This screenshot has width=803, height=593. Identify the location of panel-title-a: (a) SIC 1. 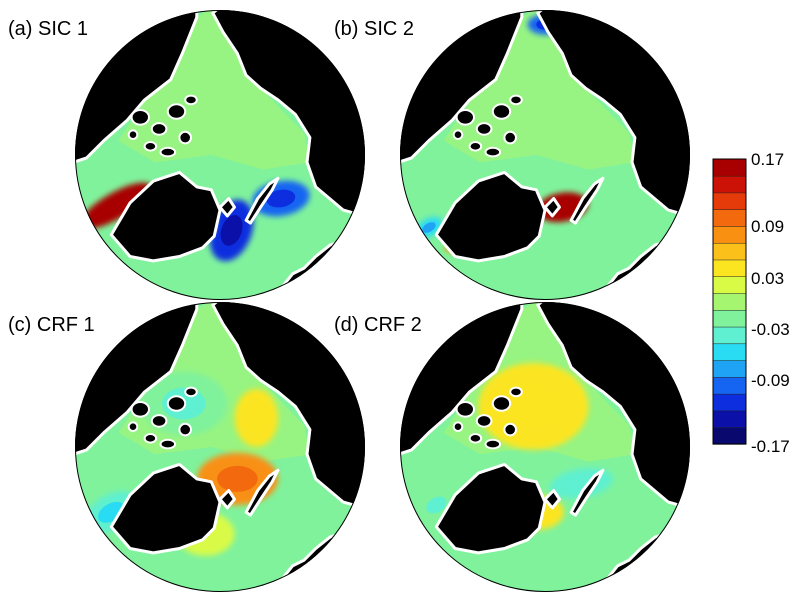
(48, 29).